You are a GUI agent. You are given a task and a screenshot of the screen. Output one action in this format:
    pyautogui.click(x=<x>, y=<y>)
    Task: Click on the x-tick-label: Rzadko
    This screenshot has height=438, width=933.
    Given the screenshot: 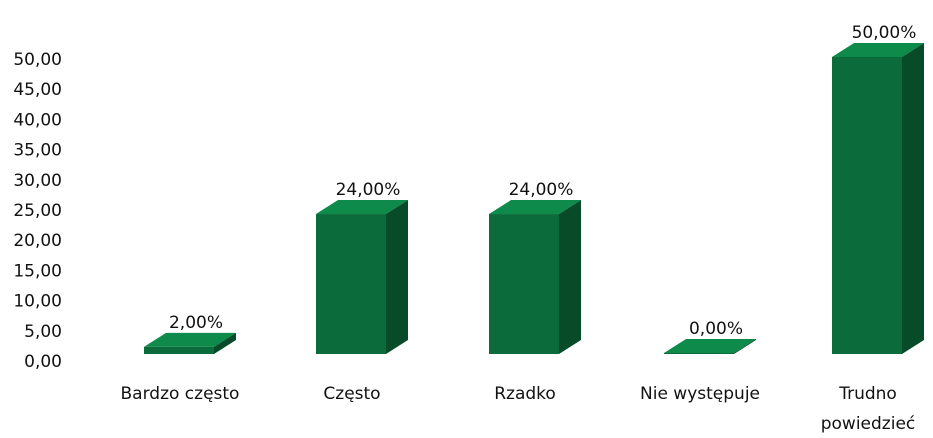 What is the action you would take?
    pyautogui.click(x=525, y=394)
    